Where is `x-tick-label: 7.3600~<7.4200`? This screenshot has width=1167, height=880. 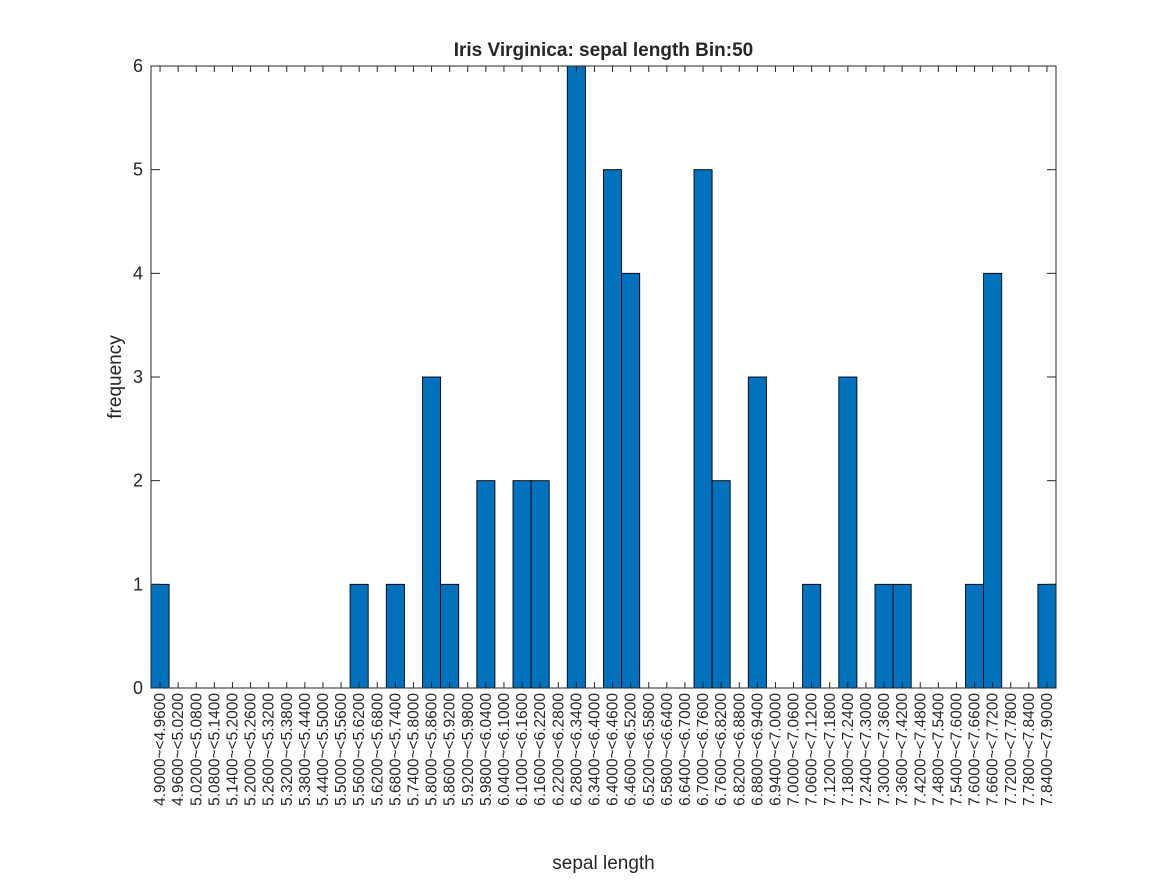 x-tick-label: 7.3600~<7.4200 is located at coordinates (902, 749).